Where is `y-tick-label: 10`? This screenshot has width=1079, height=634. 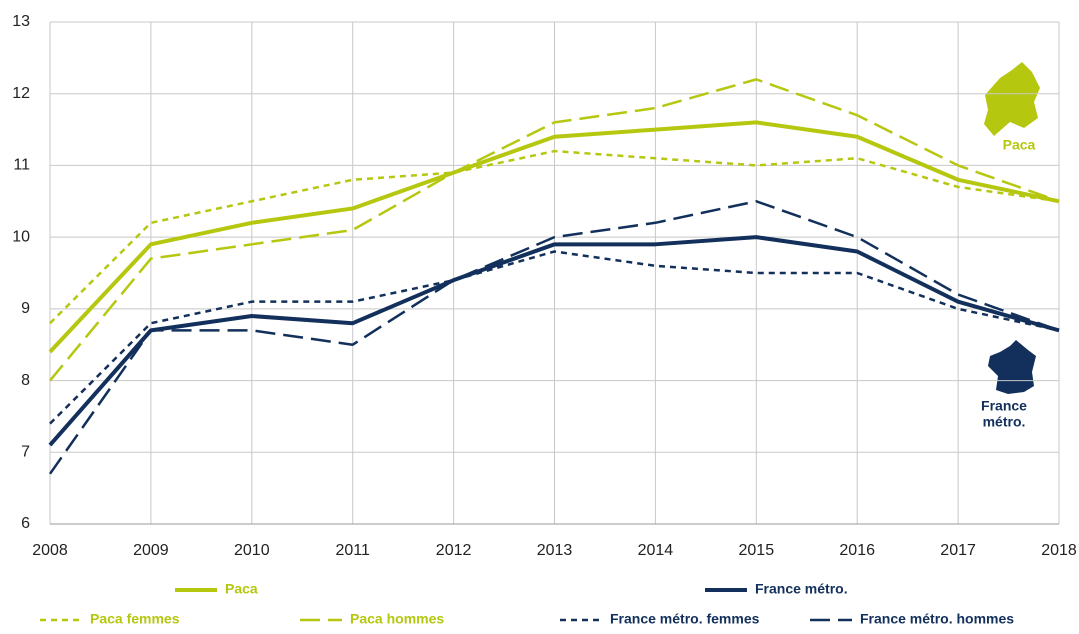 y-tick-label: 10 is located at coordinates (21, 236).